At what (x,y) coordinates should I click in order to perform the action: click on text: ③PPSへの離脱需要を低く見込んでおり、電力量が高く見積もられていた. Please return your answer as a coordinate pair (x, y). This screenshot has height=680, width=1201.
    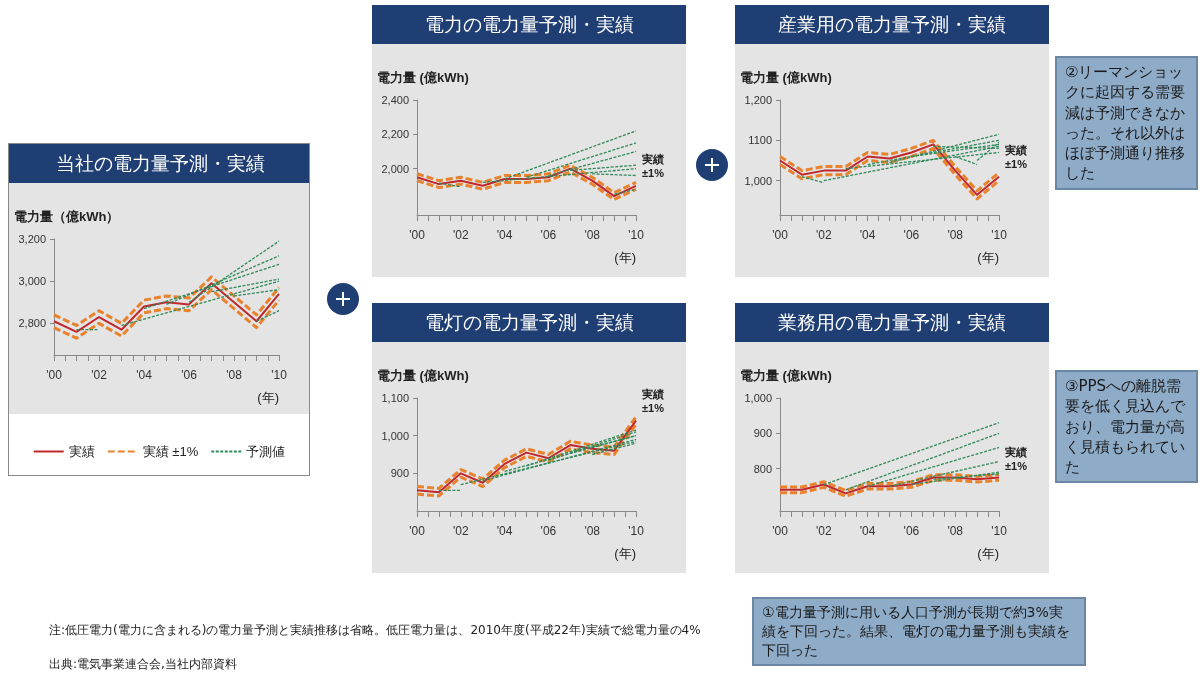
    Looking at the image, I should click on (1126, 427).